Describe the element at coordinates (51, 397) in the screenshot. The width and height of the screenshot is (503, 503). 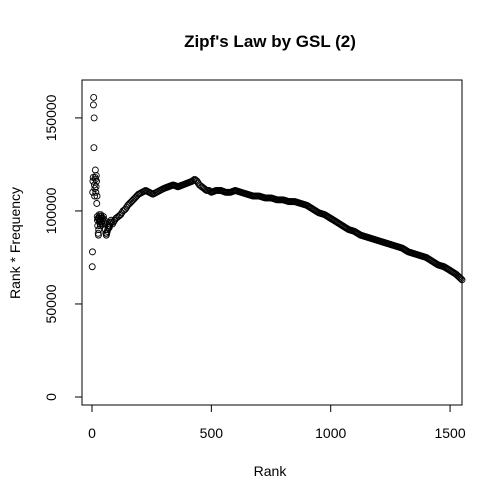
I see `y-tick-label: 0` at that location.